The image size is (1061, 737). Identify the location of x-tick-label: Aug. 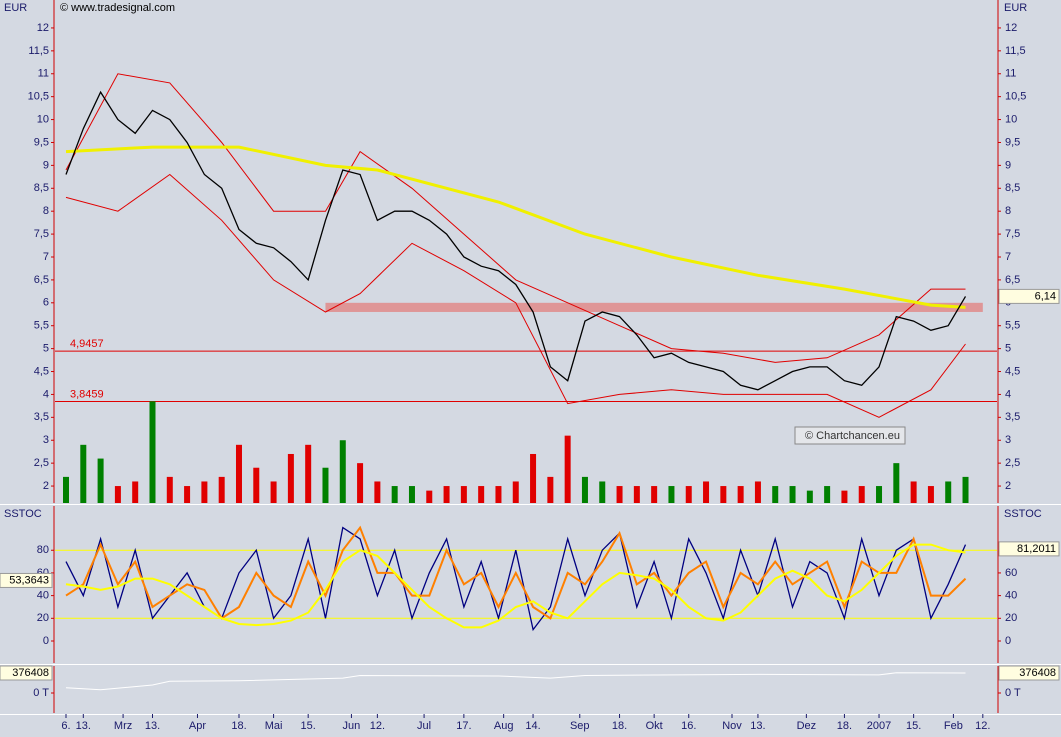
(504, 726).